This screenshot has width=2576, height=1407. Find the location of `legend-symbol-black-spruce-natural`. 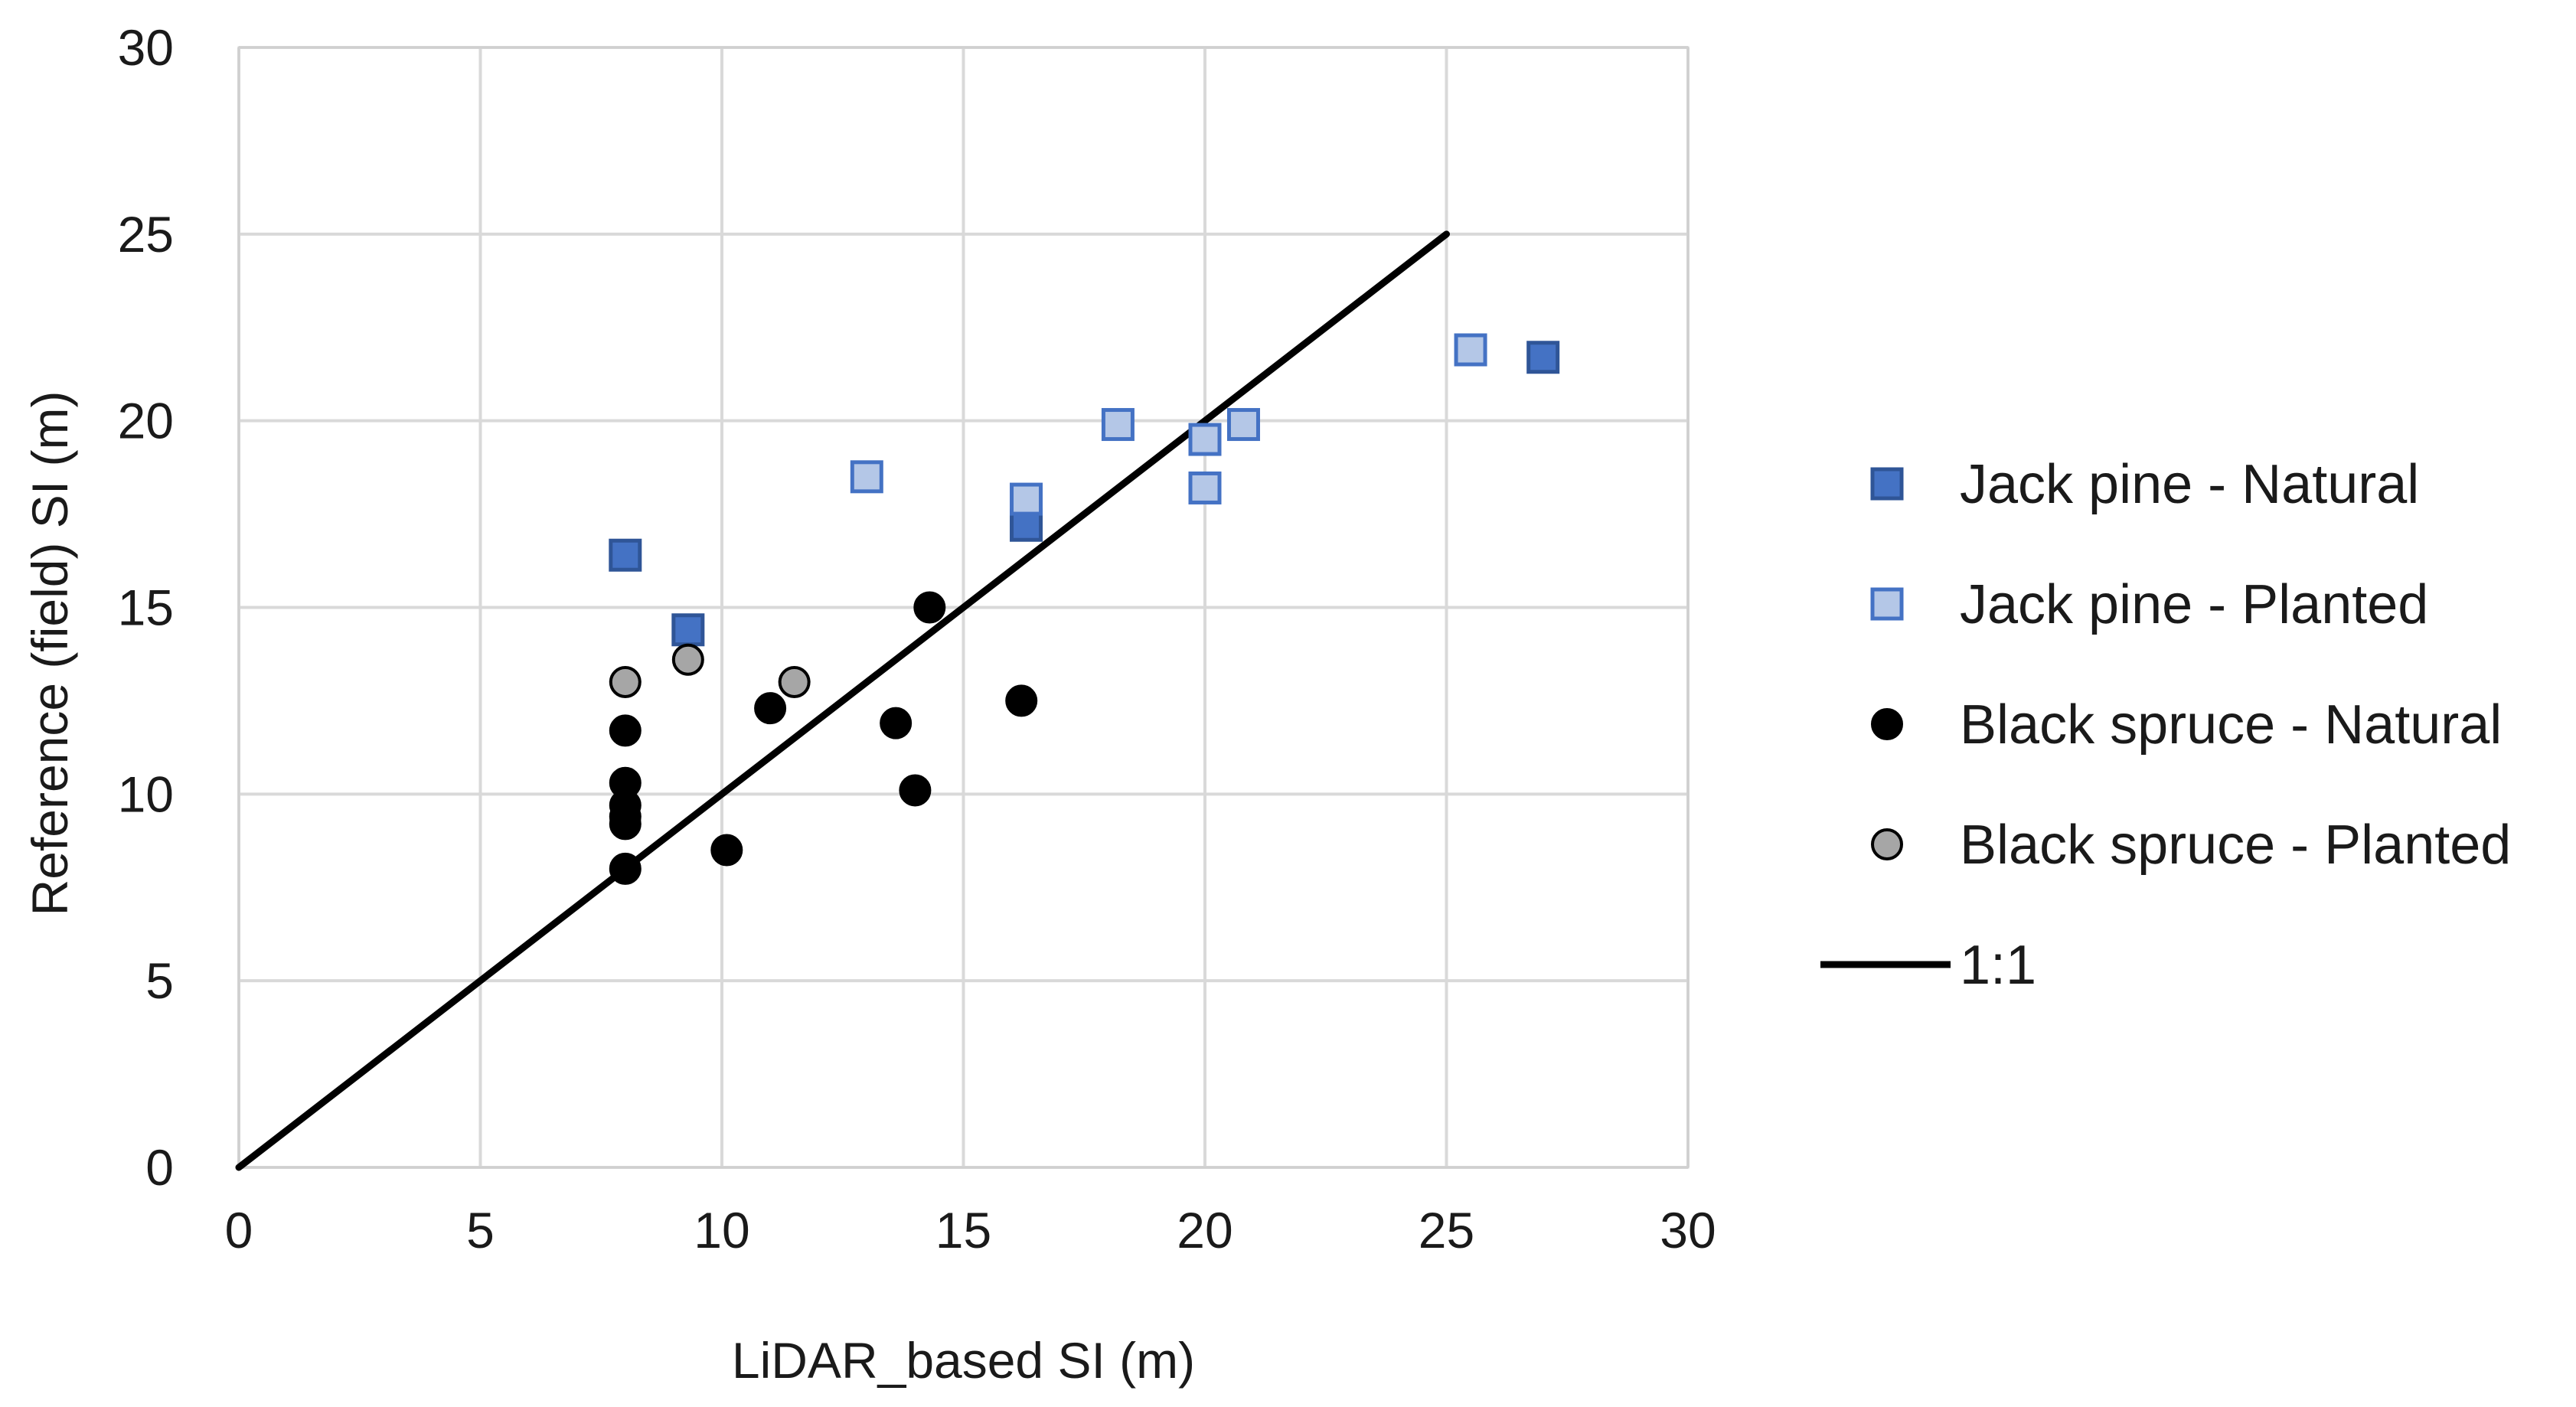

legend-symbol-black-spruce-natural is located at coordinates (1887, 724).